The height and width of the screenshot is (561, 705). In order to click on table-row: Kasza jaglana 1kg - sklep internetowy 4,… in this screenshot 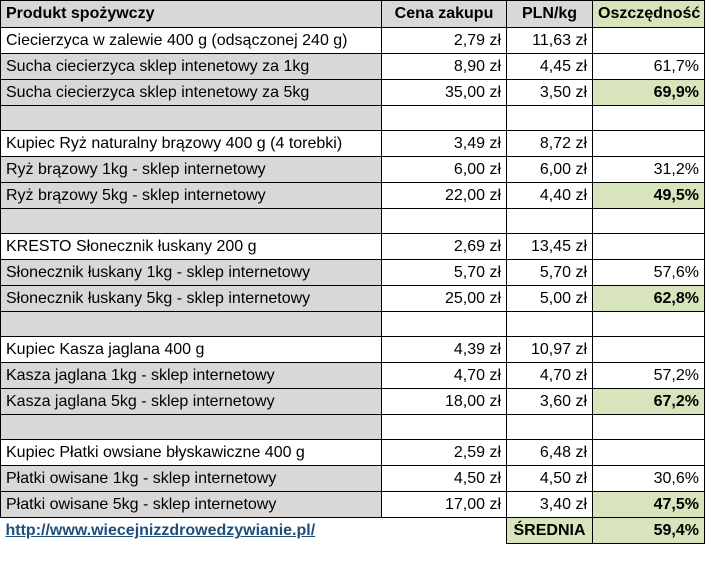, I will do `click(352, 375)`.